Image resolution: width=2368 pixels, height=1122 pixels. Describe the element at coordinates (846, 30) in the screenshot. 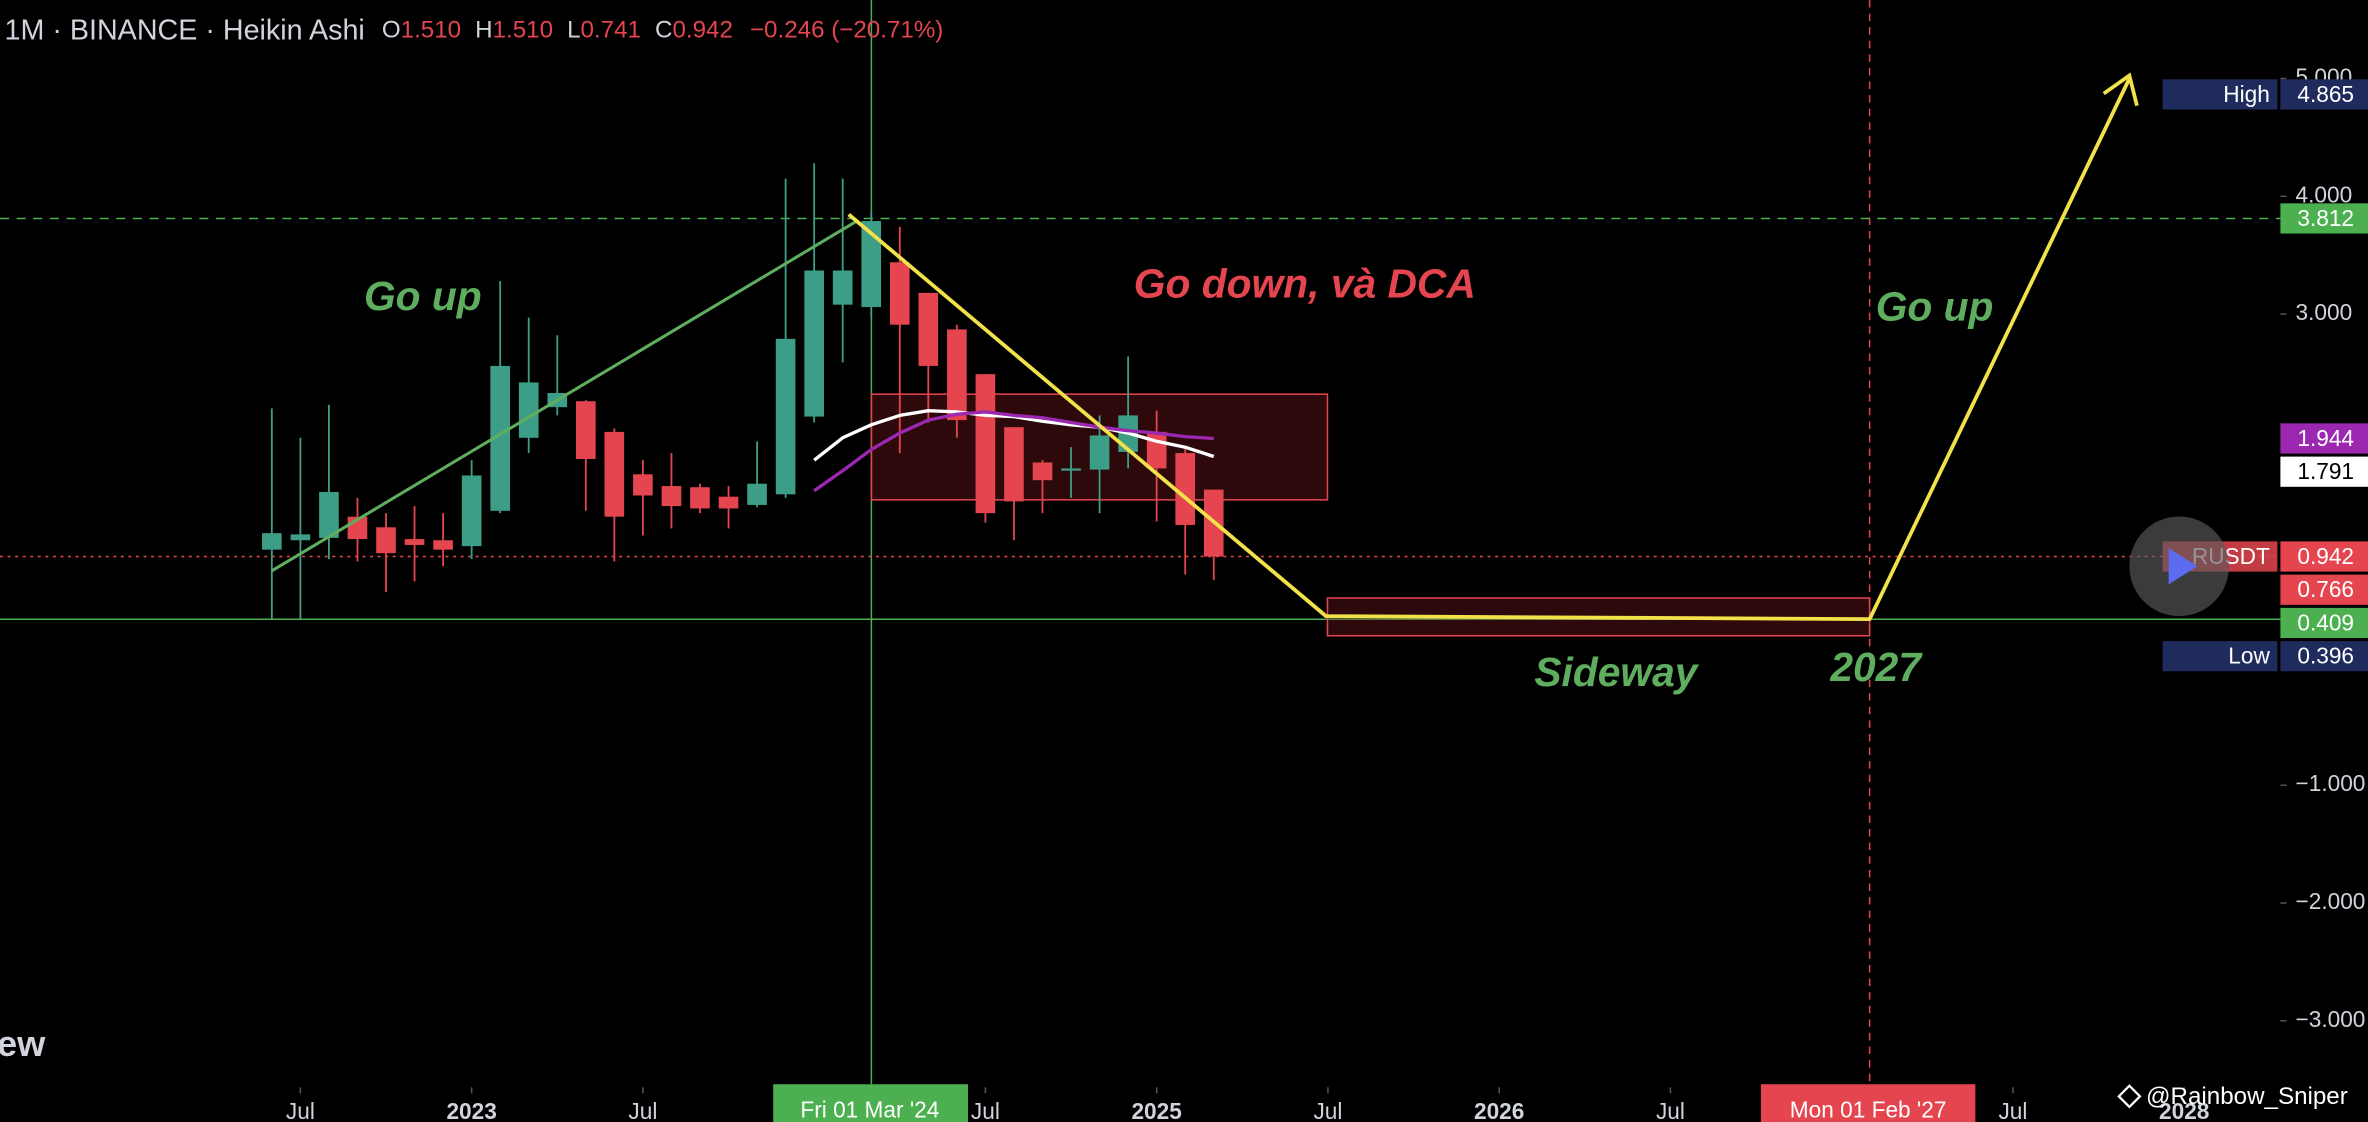

I see `change: −0.246 (−20.71%)` at that location.